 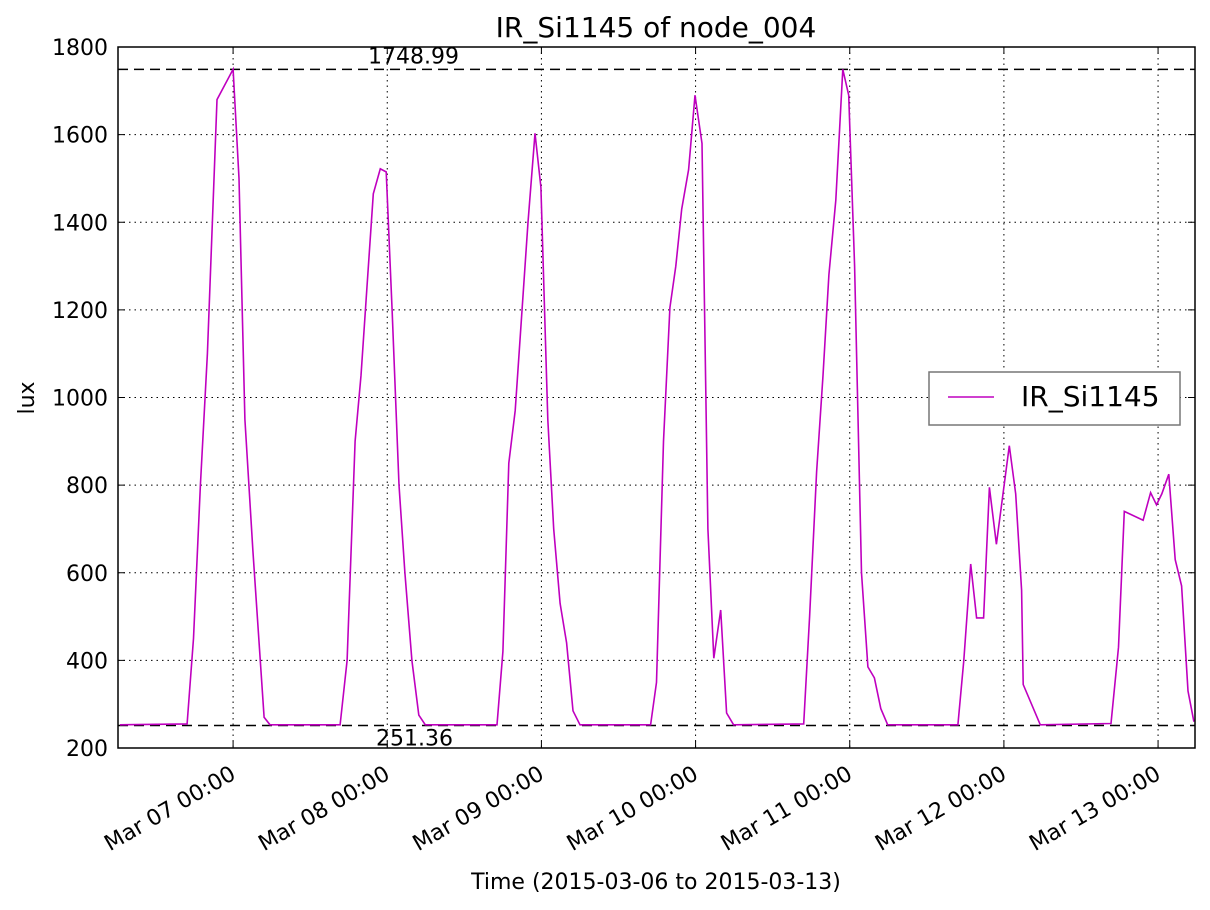 I want to click on x-tick-label: Mar 13 00:00, so click(x=1095, y=809).